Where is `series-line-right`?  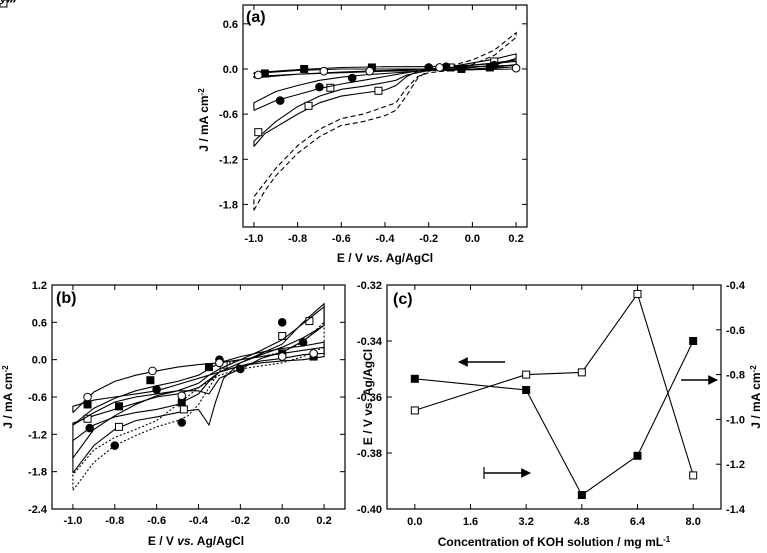
series-line-right is located at coordinates (554, 384).